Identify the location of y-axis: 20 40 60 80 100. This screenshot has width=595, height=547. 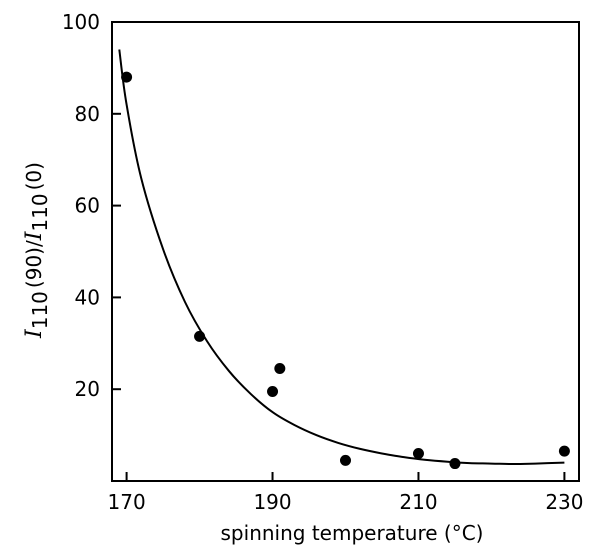
(91, 205).